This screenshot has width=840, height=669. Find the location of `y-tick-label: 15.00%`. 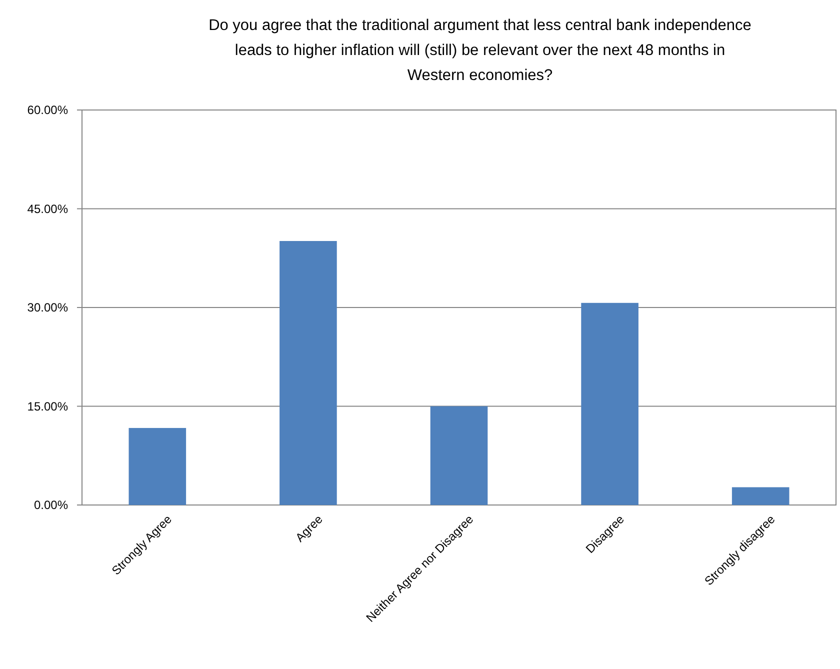

y-tick-label: 15.00% is located at coordinates (47, 406).